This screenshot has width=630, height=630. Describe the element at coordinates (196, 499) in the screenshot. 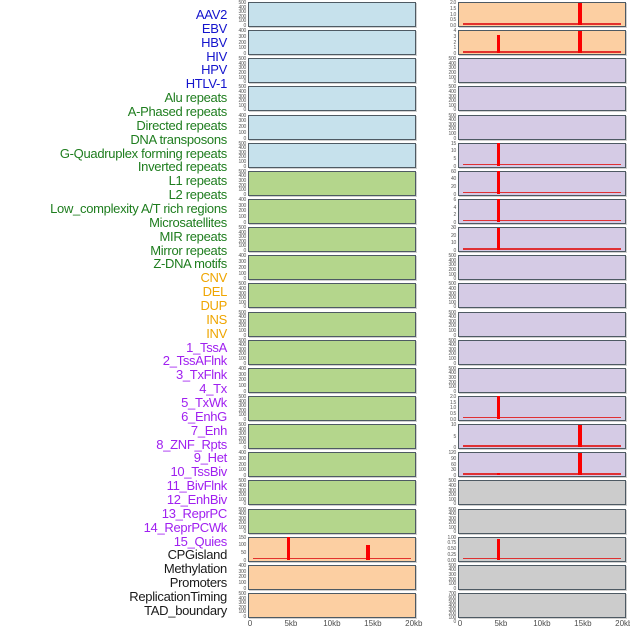

I see `feature-label: 12_EnhBiv` at that location.